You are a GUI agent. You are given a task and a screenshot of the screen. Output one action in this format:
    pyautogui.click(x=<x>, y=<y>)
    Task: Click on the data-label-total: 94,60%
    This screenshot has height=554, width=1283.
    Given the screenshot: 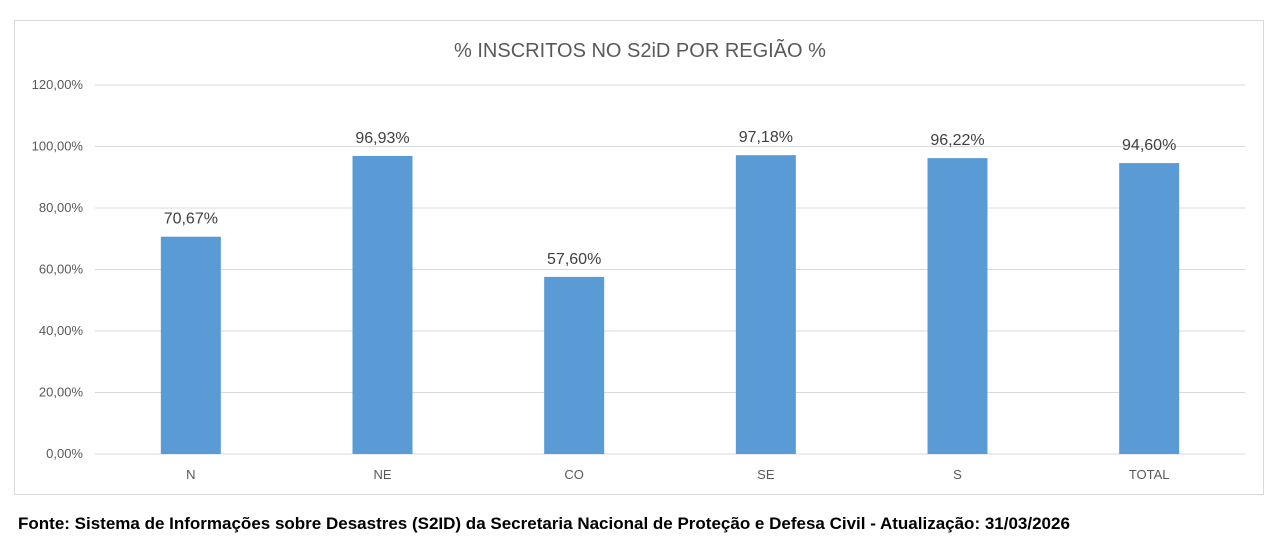 What is the action you would take?
    pyautogui.click(x=1149, y=145)
    